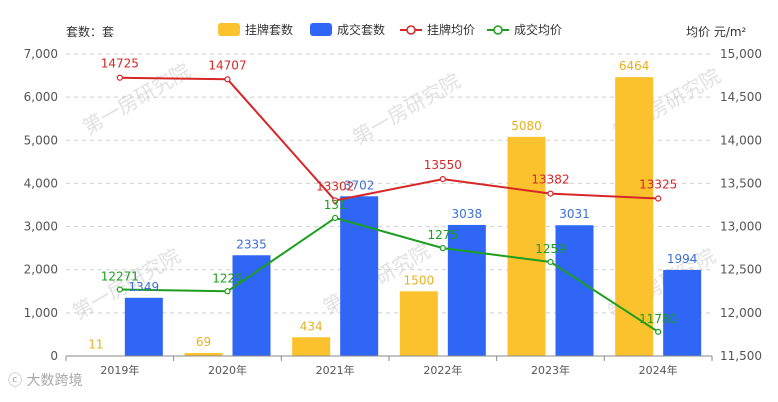 The image size is (778, 402). Describe the element at coordinates (144, 287) in the screenshot. I see `bar-value-label: 1349` at that location.